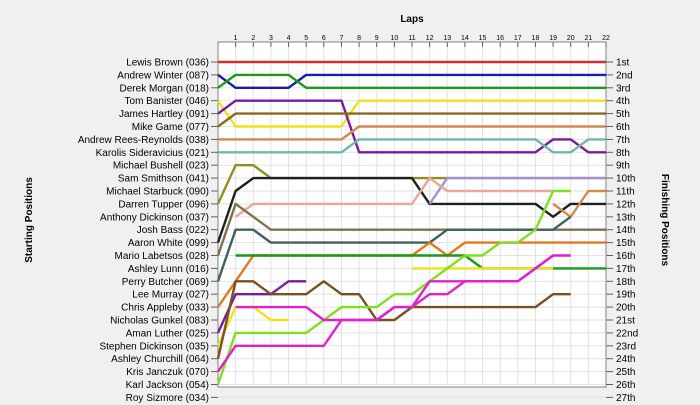 This screenshot has height=405, width=700. Describe the element at coordinates (167, 372) in the screenshot. I see `starting-position-label: Kris Janczuk (070)` at that location.